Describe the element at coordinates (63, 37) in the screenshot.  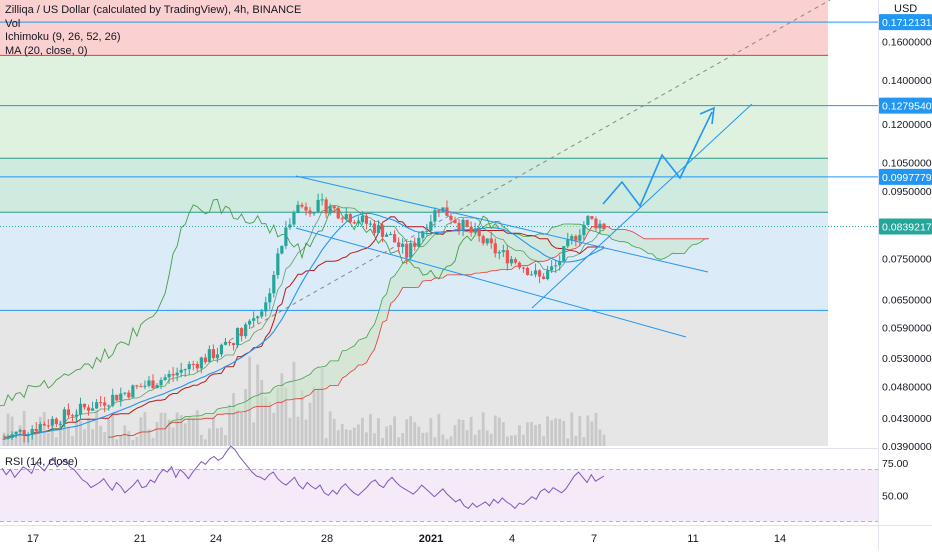
I see `legend-ichimoku: Ichimoku (9, 26, 52, 26)` at that location.